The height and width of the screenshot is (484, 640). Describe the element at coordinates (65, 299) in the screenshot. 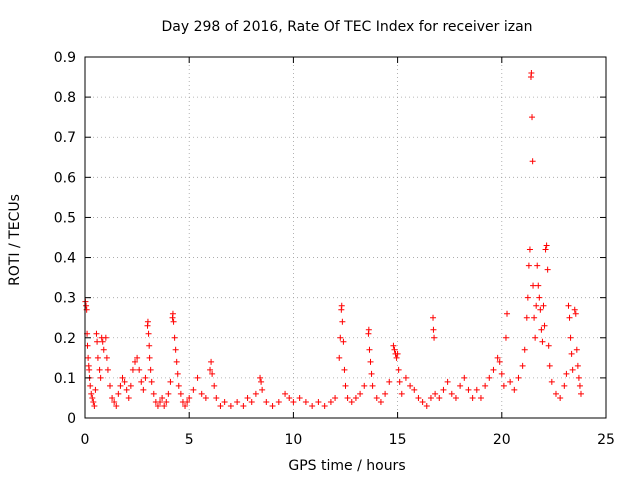

I see `y-tick-label: 0.3` at that location.